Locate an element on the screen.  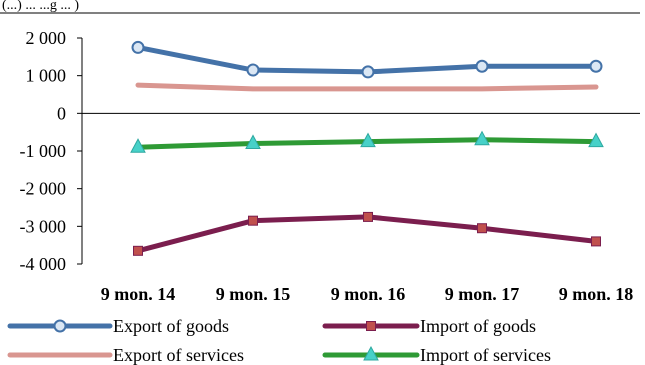
legend-item: Export of services is located at coordinates (125, 355).